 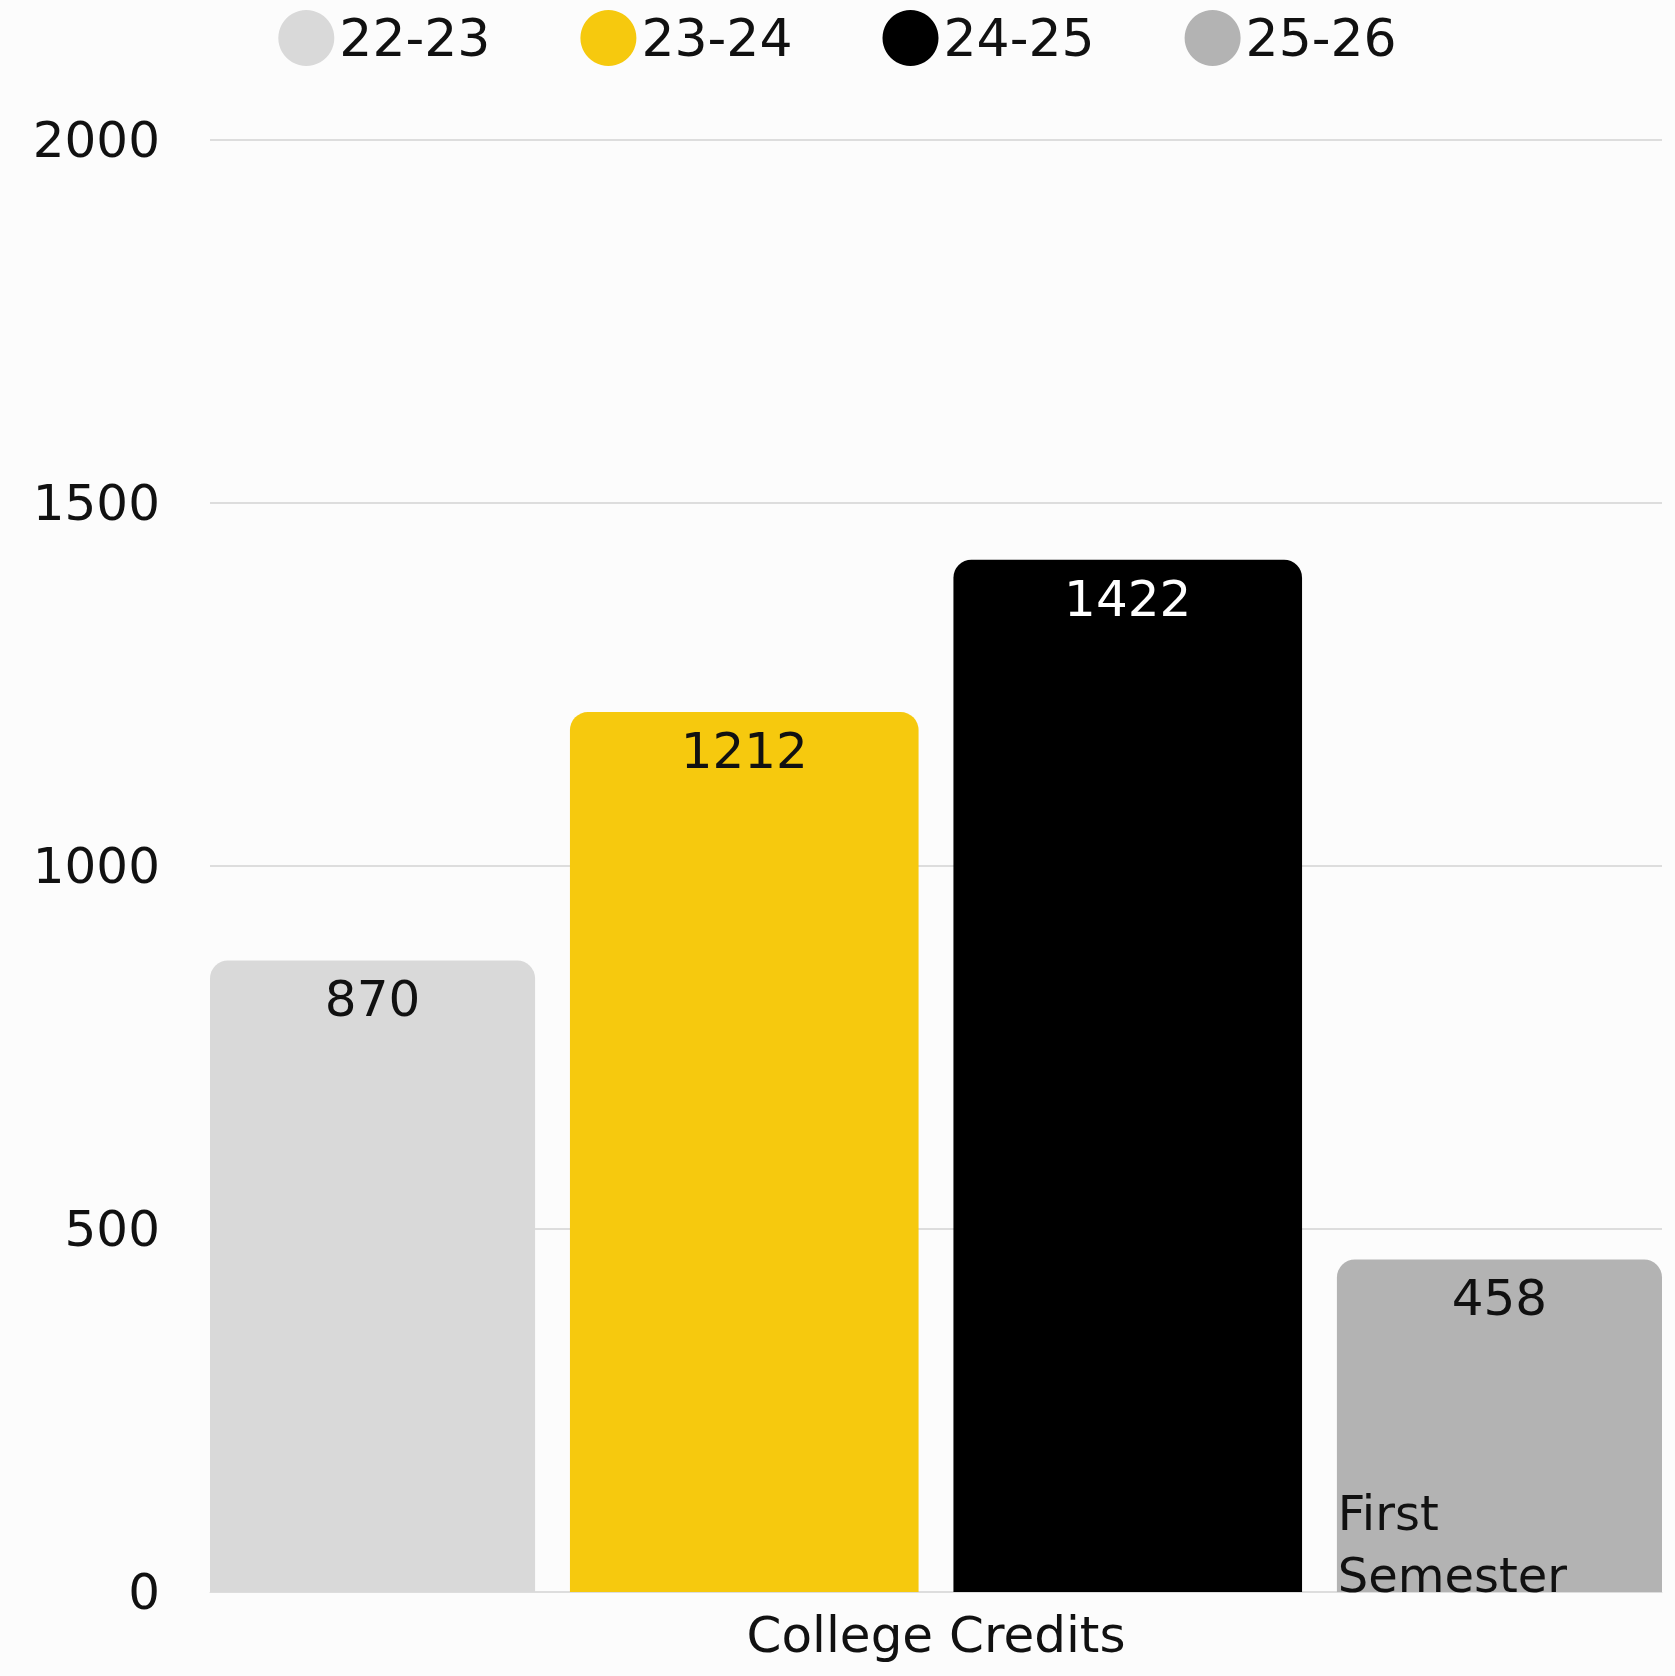 What do you see at coordinates (1128, 598) in the screenshot?
I see `data-label: 1422` at bounding box center [1128, 598].